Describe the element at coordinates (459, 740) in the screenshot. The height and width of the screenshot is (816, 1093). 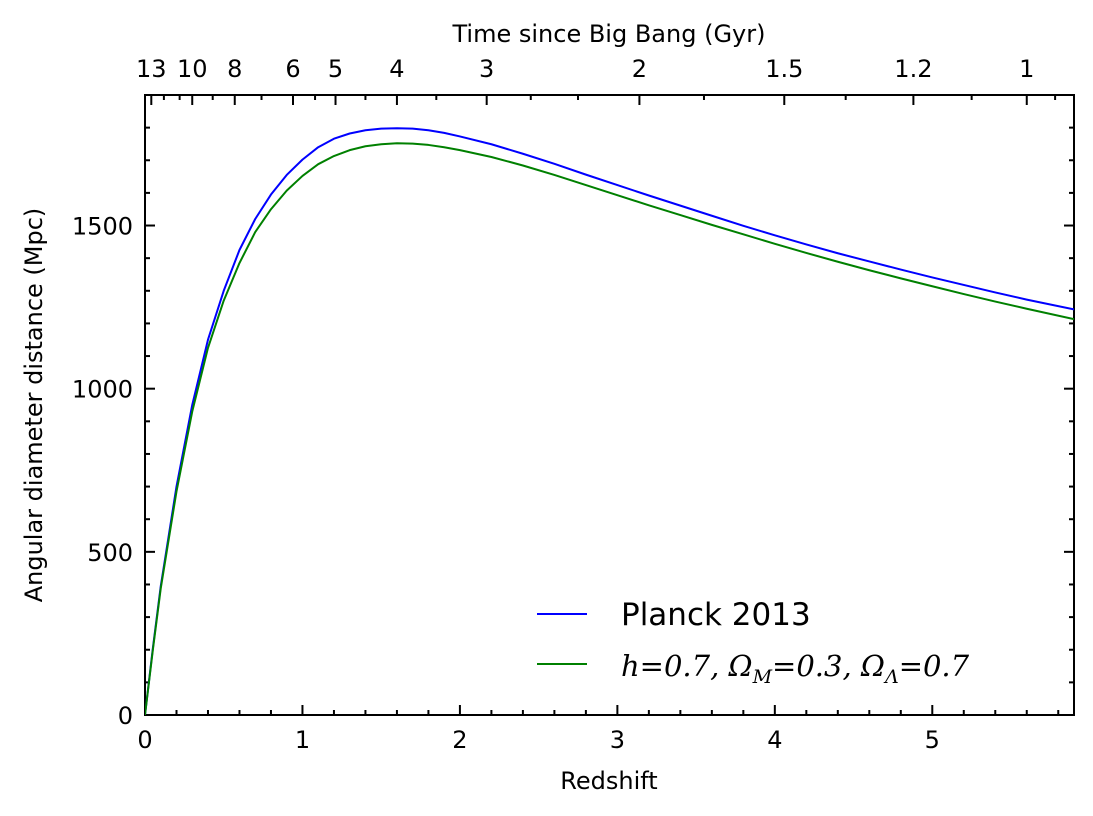
I see `x-tick-label: 2` at that location.